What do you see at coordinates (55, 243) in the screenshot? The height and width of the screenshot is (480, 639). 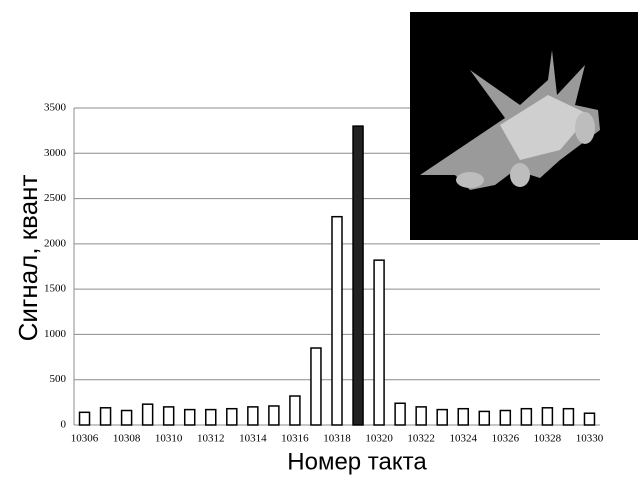 I see `y-tick-label: 2000` at bounding box center [55, 243].